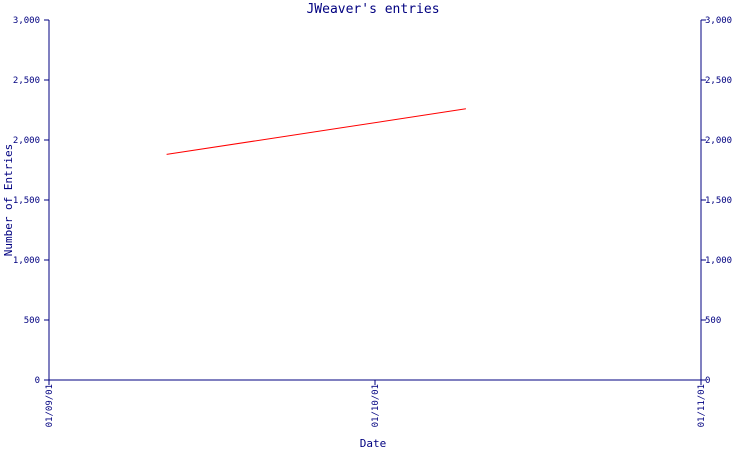 The height and width of the screenshot is (450, 750). Describe the element at coordinates (8, 200) in the screenshot. I see `y-axis-label: Number of Entries` at that location.